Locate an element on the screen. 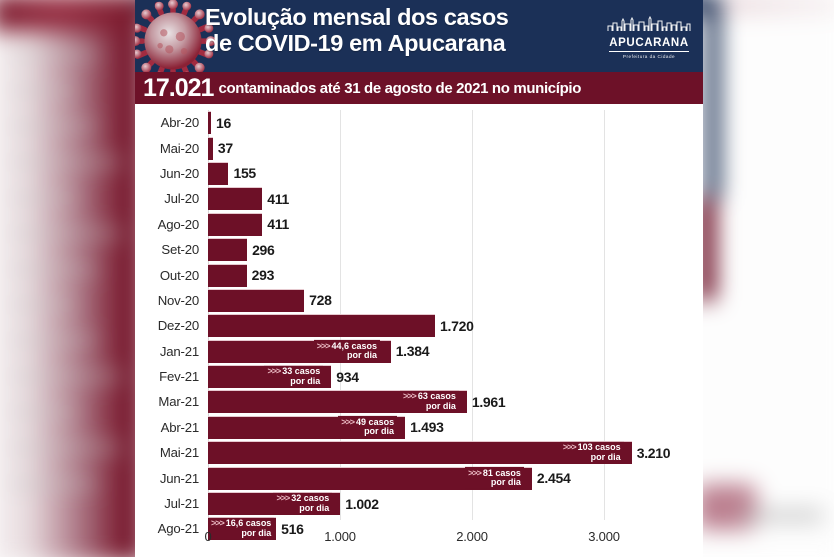 This screenshot has height=557, width=834. daily-rate-tag: >>> 33 casos por dia is located at coordinates (294, 376).